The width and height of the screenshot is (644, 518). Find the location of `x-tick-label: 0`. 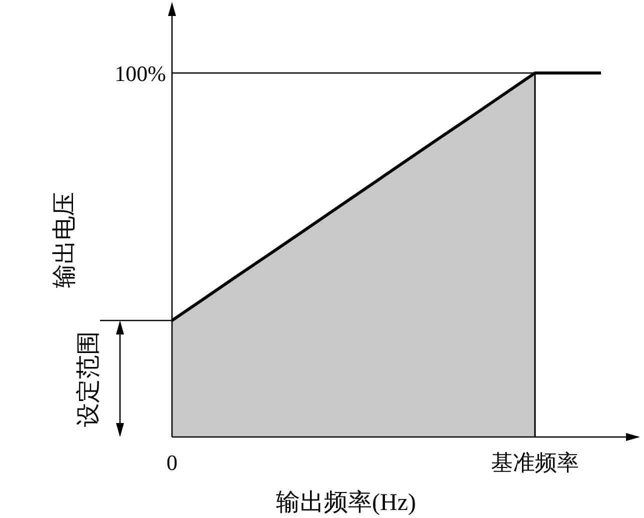

x-tick-label: 0 is located at coordinates (172, 462).